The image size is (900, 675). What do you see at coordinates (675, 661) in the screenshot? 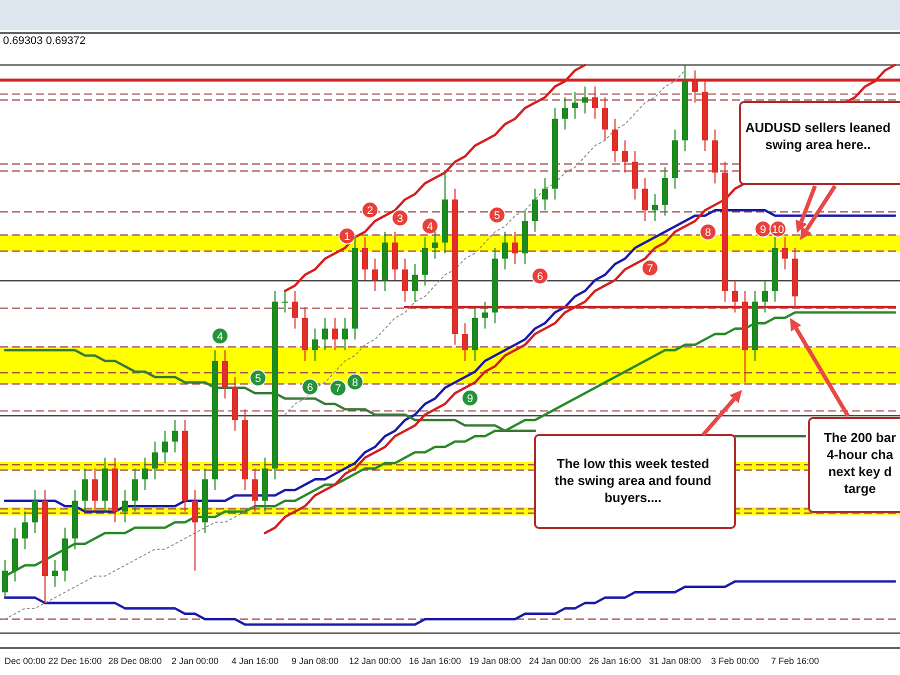
I see `x-tick-label: 31 Jan 08:00` at bounding box center [675, 661].